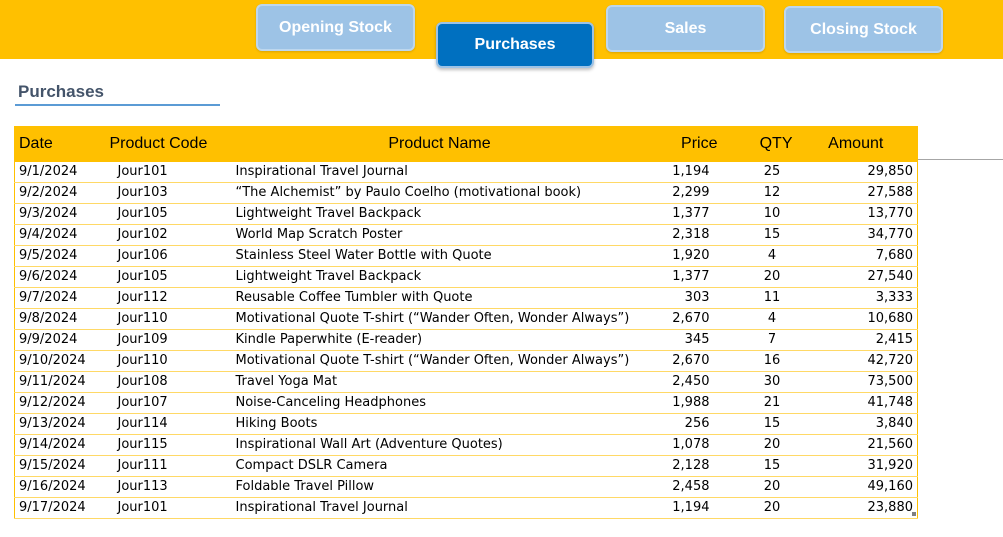 This screenshot has height=537, width=1003. Describe the element at coordinates (914, 514) in the screenshot. I see `table-resize-handle` at that location.